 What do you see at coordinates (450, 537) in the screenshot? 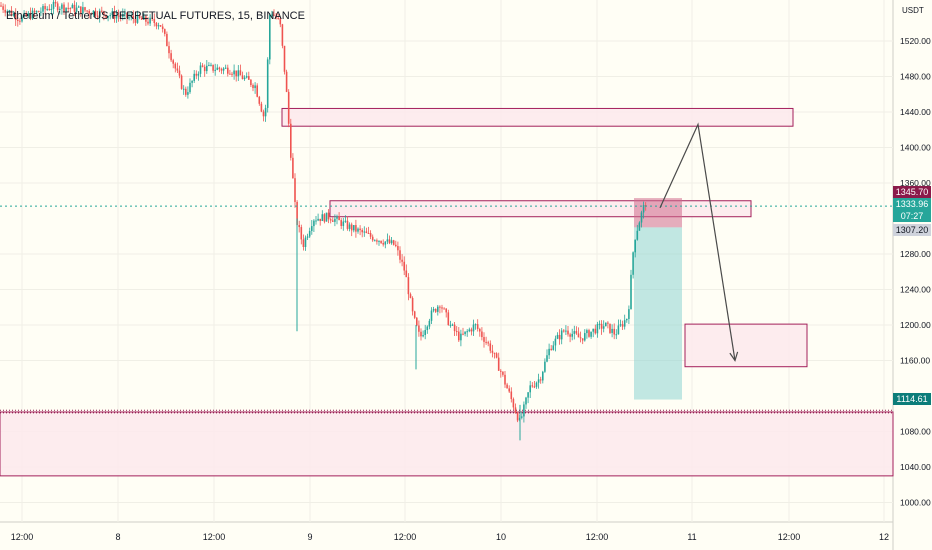
I see `time-axis-ticks: 12:00 8 12:00 9 12:00 10 12:00 11 12:00 12` at bounding box center [450, 537].